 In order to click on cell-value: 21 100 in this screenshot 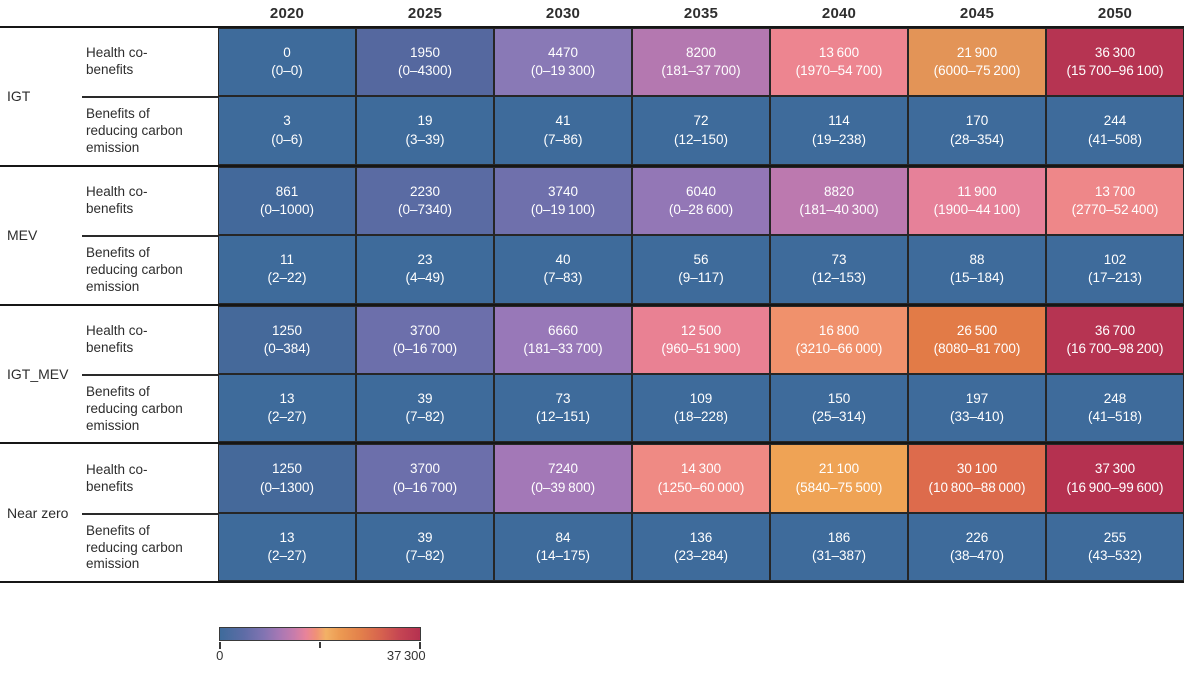, I will do `click(839, 469)`.